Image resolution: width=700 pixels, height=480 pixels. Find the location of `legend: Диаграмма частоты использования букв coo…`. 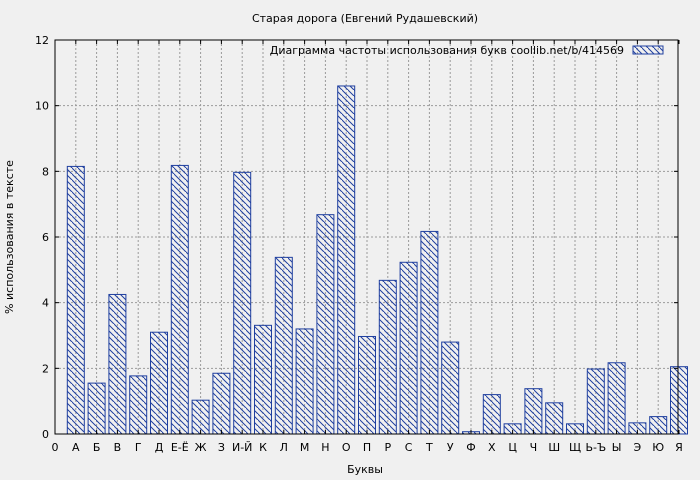

legend: Диаграмма частоты использования букв coo… is located at coordinates (467, 50).